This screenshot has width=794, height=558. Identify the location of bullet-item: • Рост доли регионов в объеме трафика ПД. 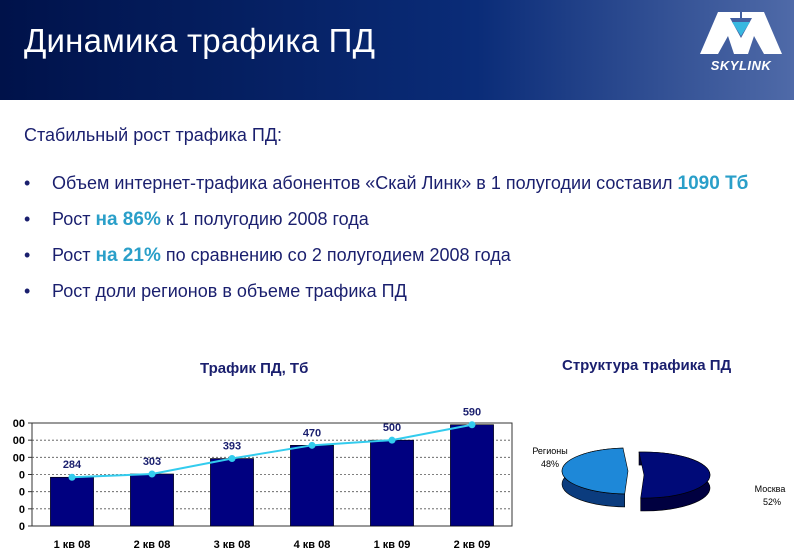
(409, 294).